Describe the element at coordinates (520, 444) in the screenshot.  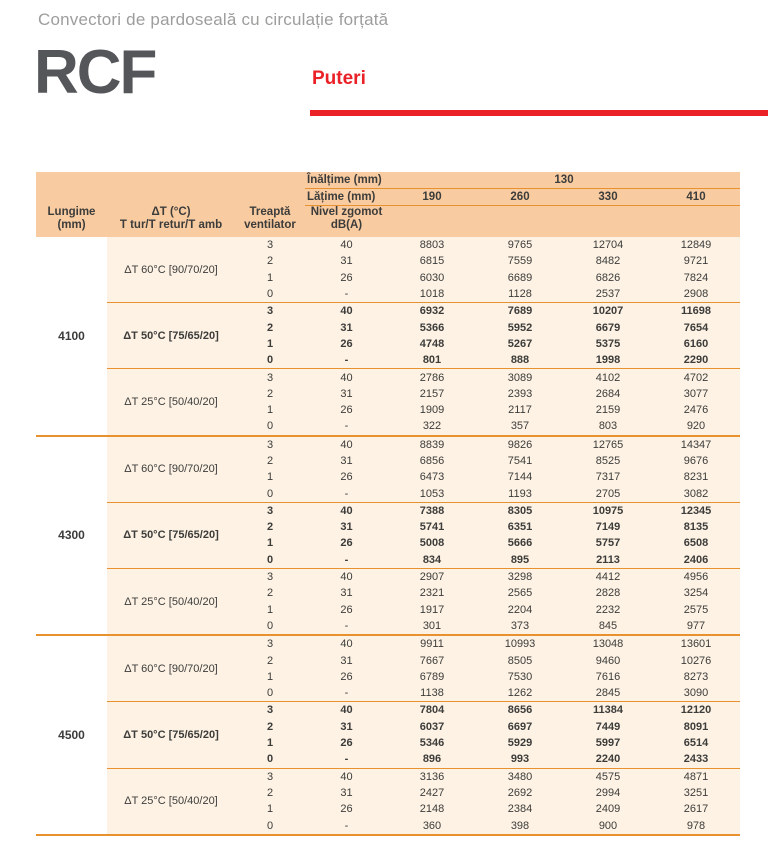
I see `value-cell: 9826` at that location.